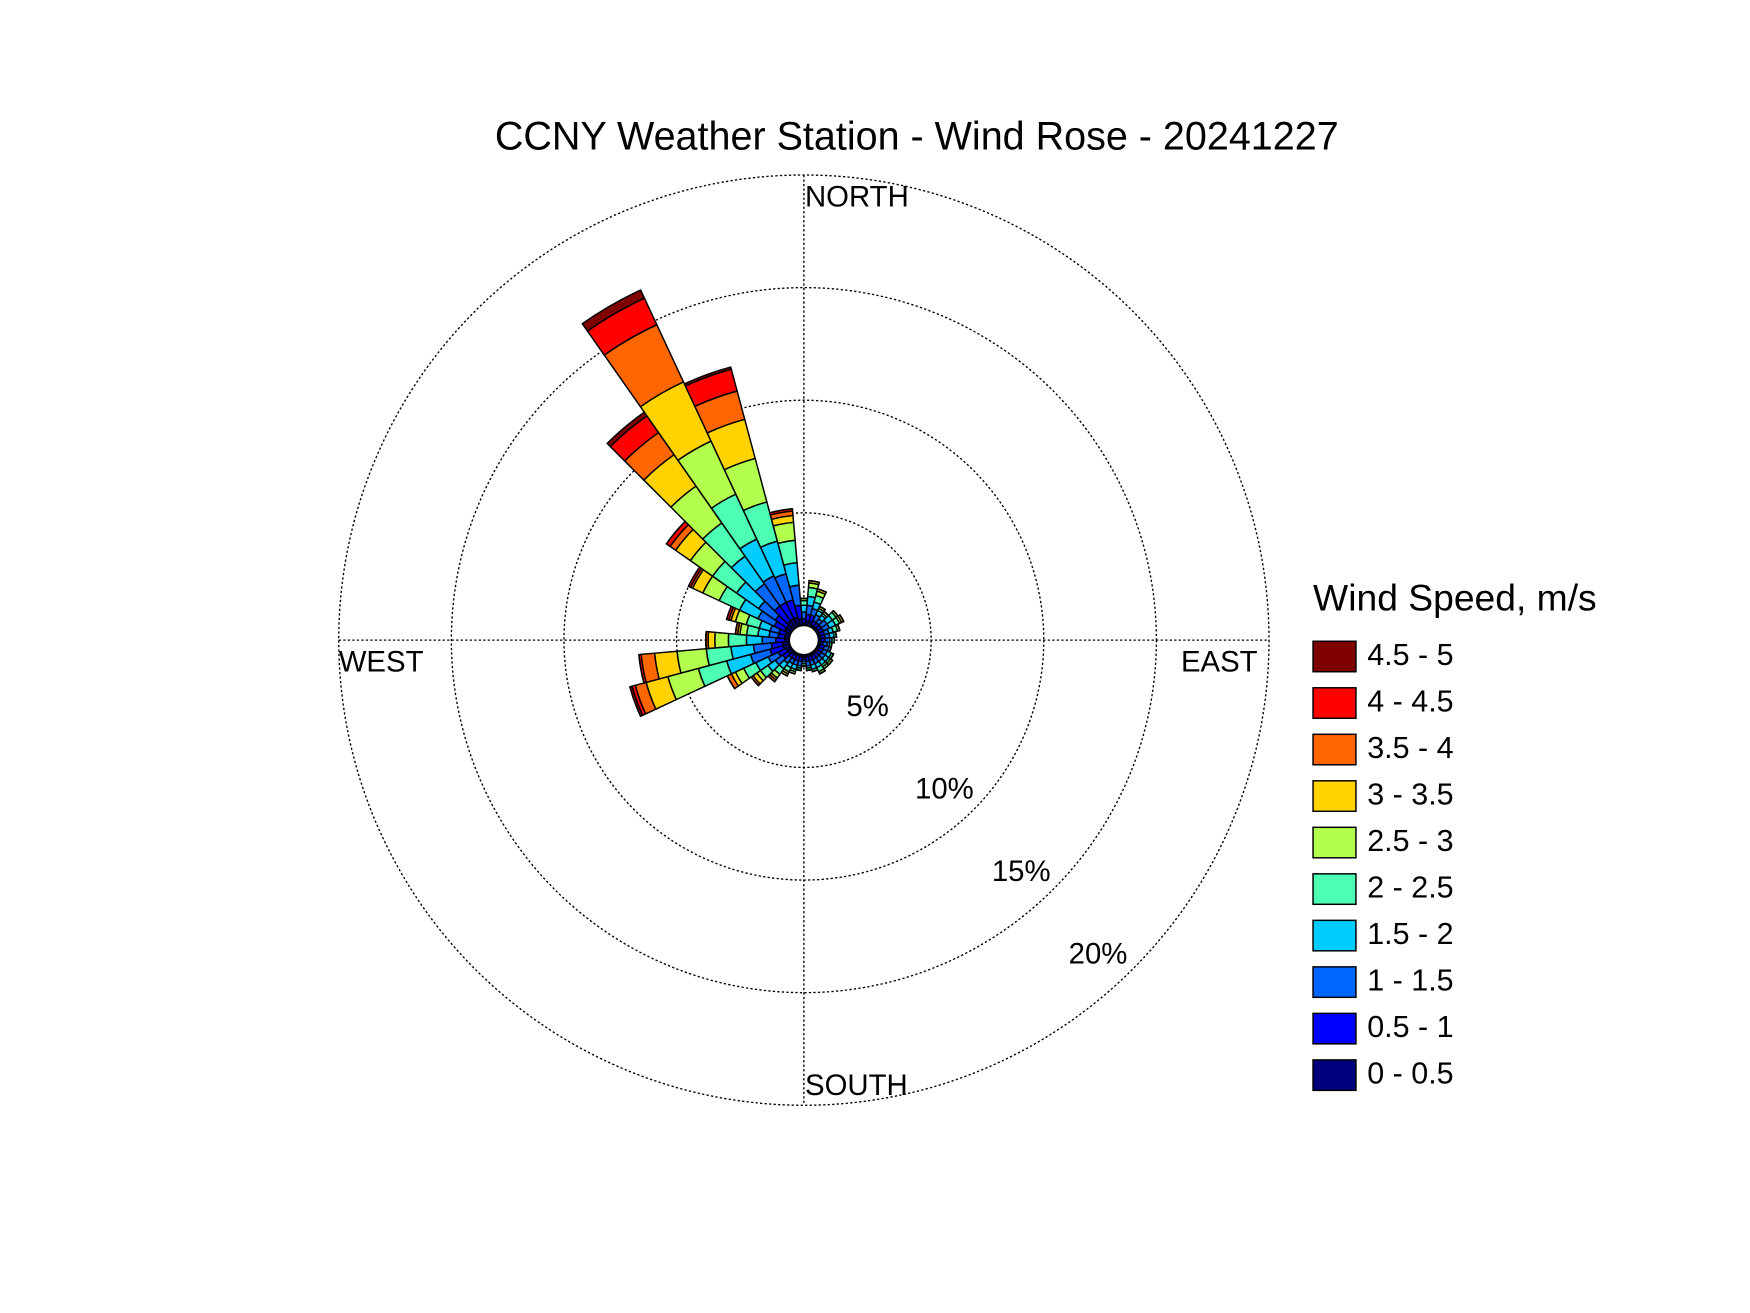 The height and width of the screenshot is (1313, 1750). I want to click on legend-label: 4 - 4.5, so click(1410, 702).